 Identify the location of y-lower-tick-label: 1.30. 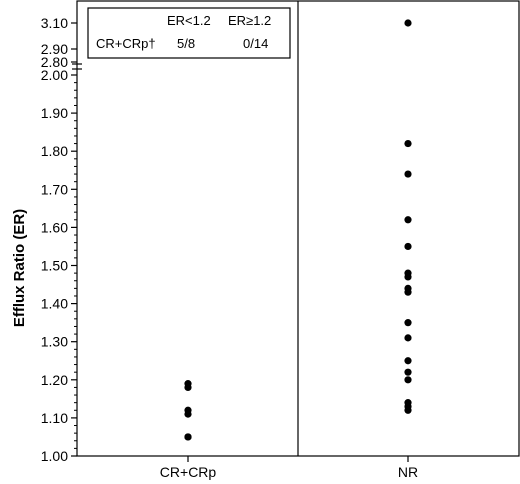
(54, 342).